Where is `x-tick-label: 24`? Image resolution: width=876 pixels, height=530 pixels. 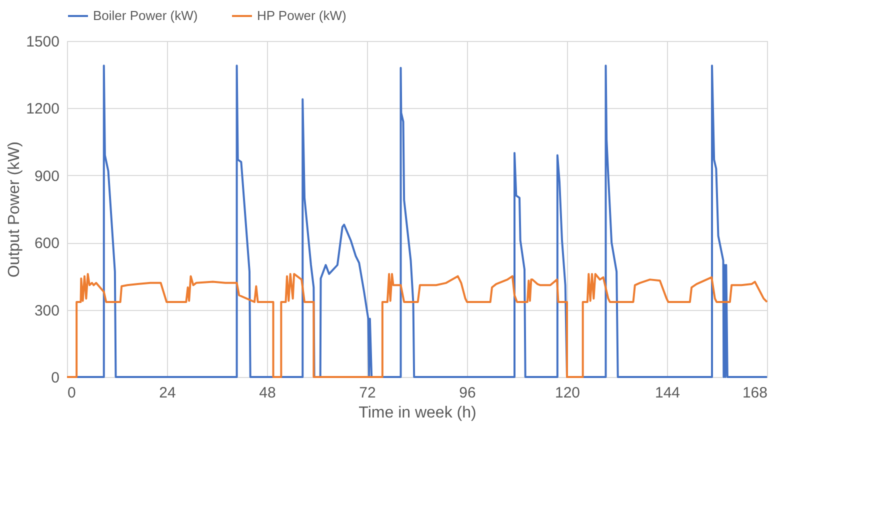 x-tick-label: 24 is located at coordinates (167, 393).